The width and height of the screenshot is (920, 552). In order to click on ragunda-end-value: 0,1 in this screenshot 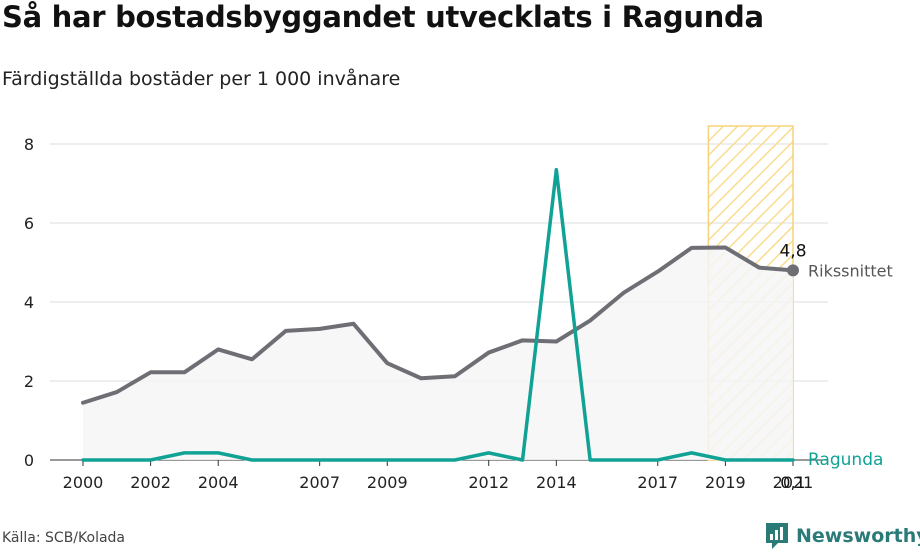, I will do `click(792, 482)`.